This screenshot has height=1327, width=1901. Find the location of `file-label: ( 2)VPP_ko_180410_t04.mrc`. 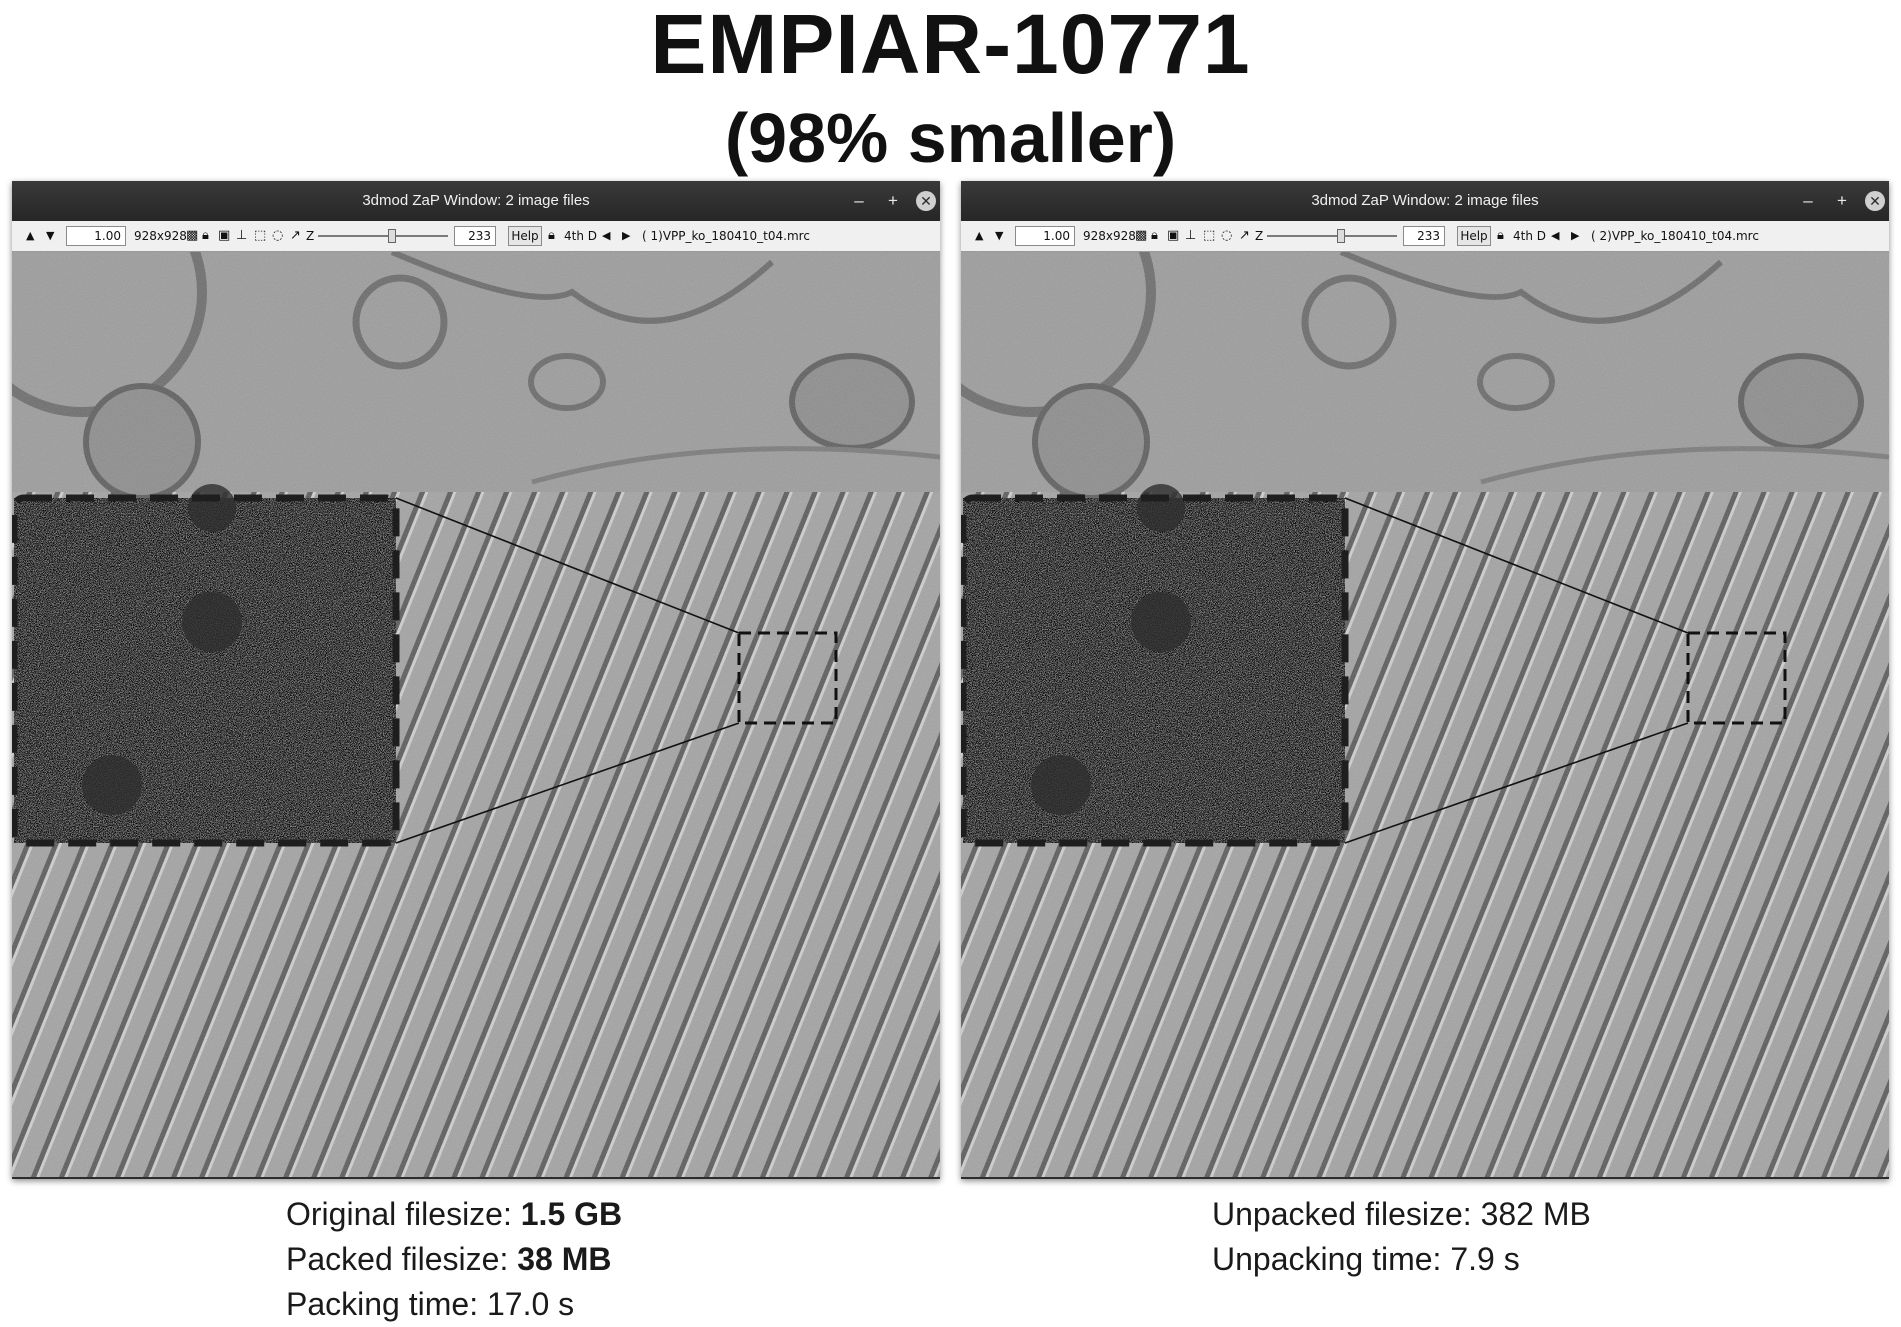

file-label: ( 2)VPP_ko_180410_t04.mrc is located at coordinates (1675, 236).